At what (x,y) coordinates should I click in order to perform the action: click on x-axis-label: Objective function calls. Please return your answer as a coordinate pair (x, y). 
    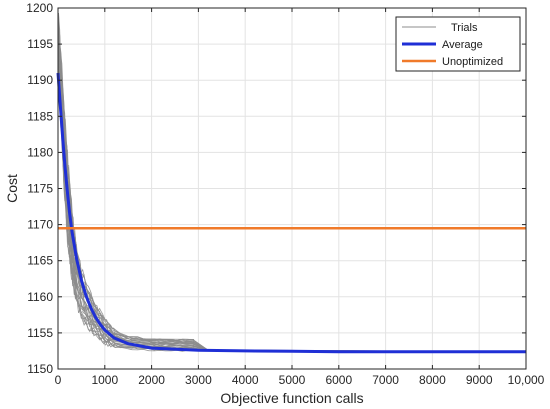
    Looking at the image, I should click on (291, 398).